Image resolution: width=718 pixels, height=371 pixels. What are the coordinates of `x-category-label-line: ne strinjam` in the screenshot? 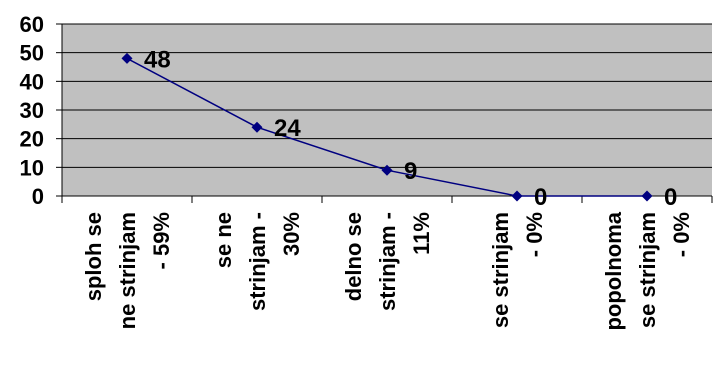 It's located at (127, 270).